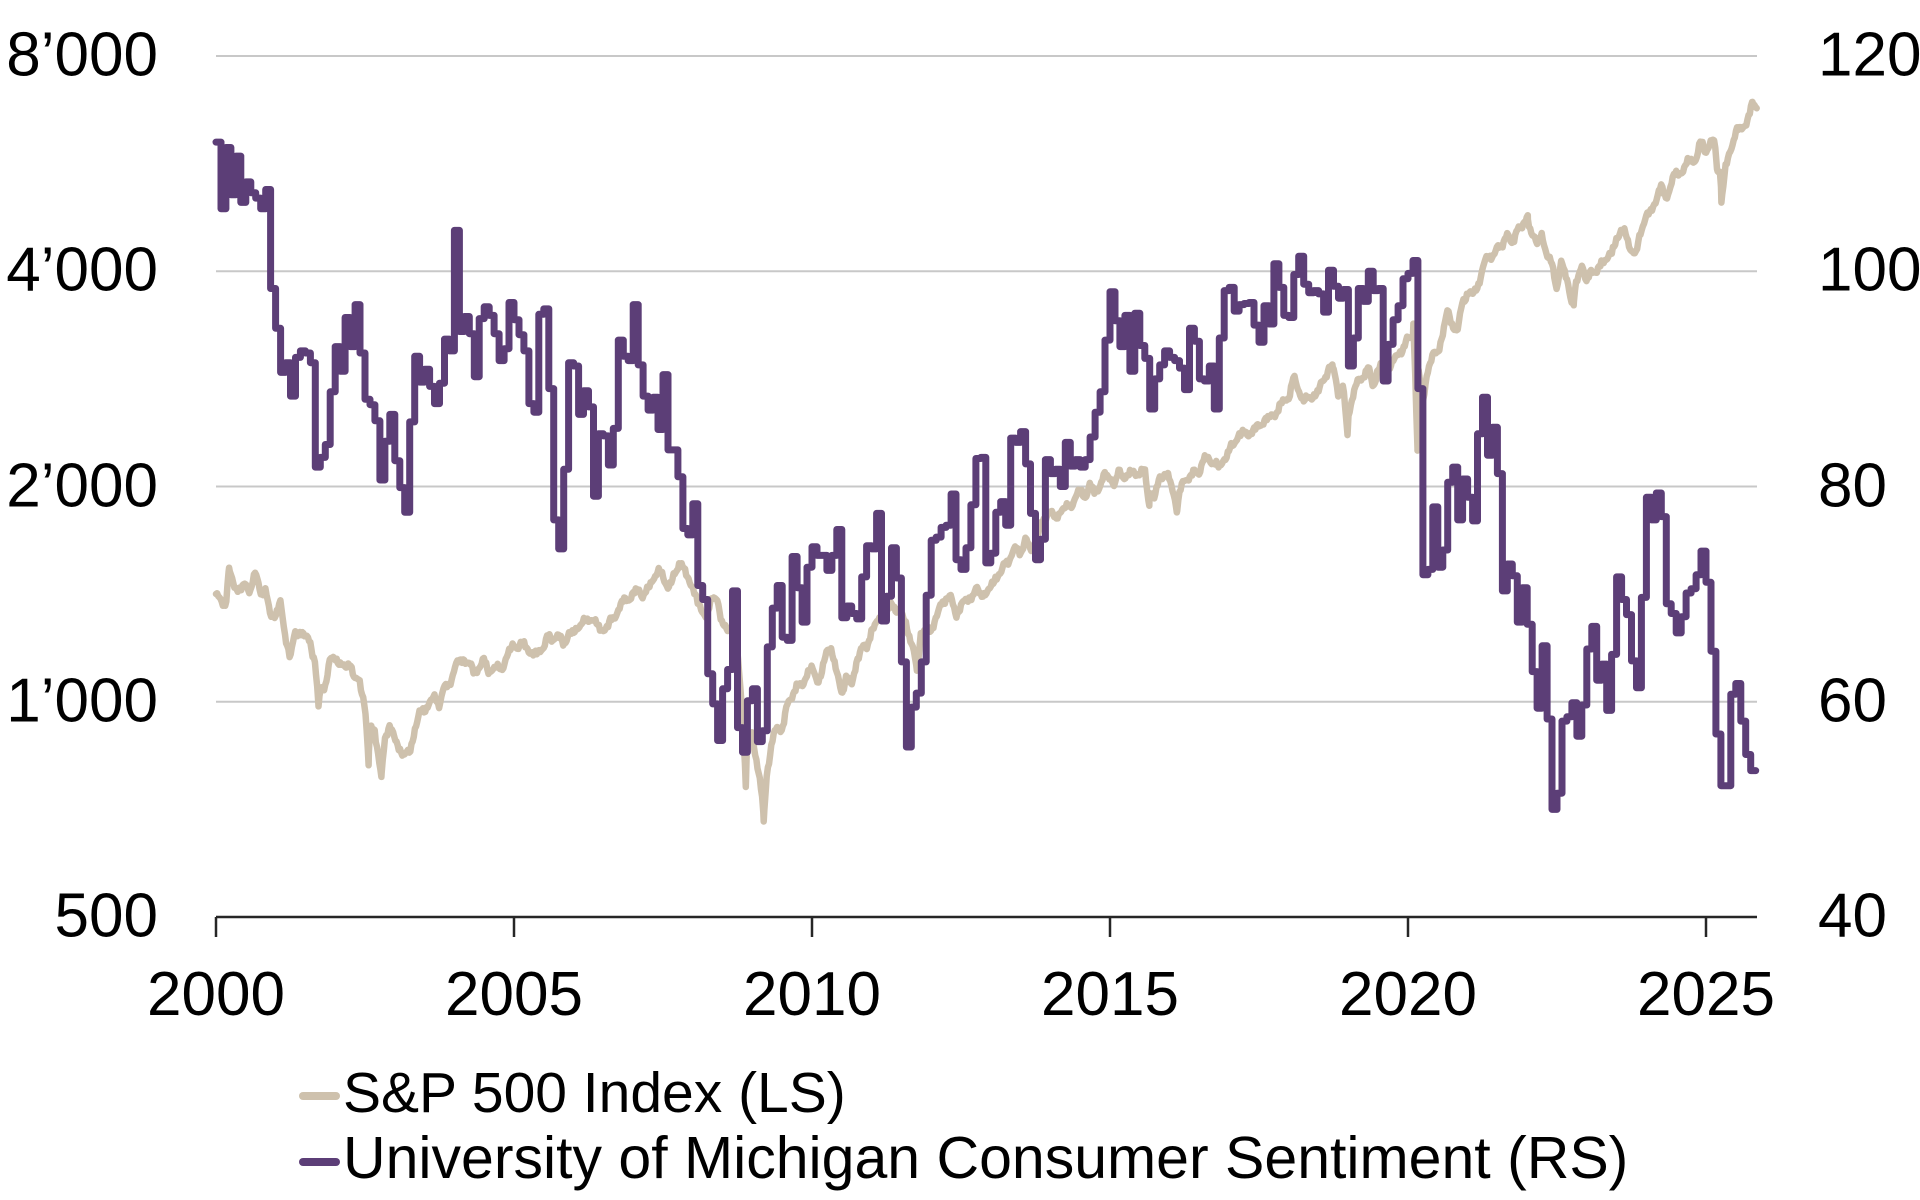 The image size is (1920, 1200). I want to click on svg-text: 40, so click(1852, 916).